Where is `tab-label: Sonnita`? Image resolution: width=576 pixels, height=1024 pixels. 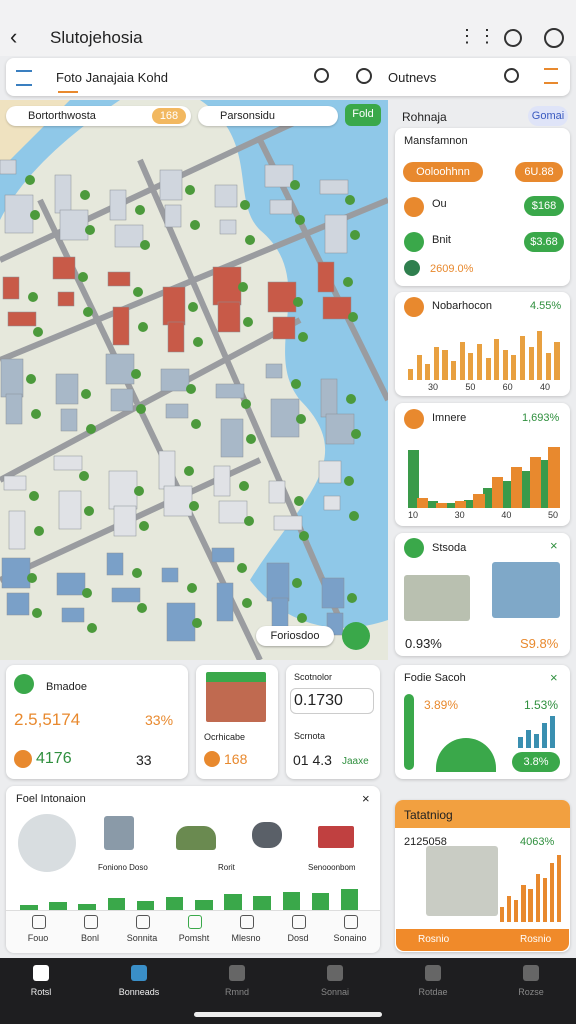
tab-label: Sonnita is located at coordinates (142, 938).